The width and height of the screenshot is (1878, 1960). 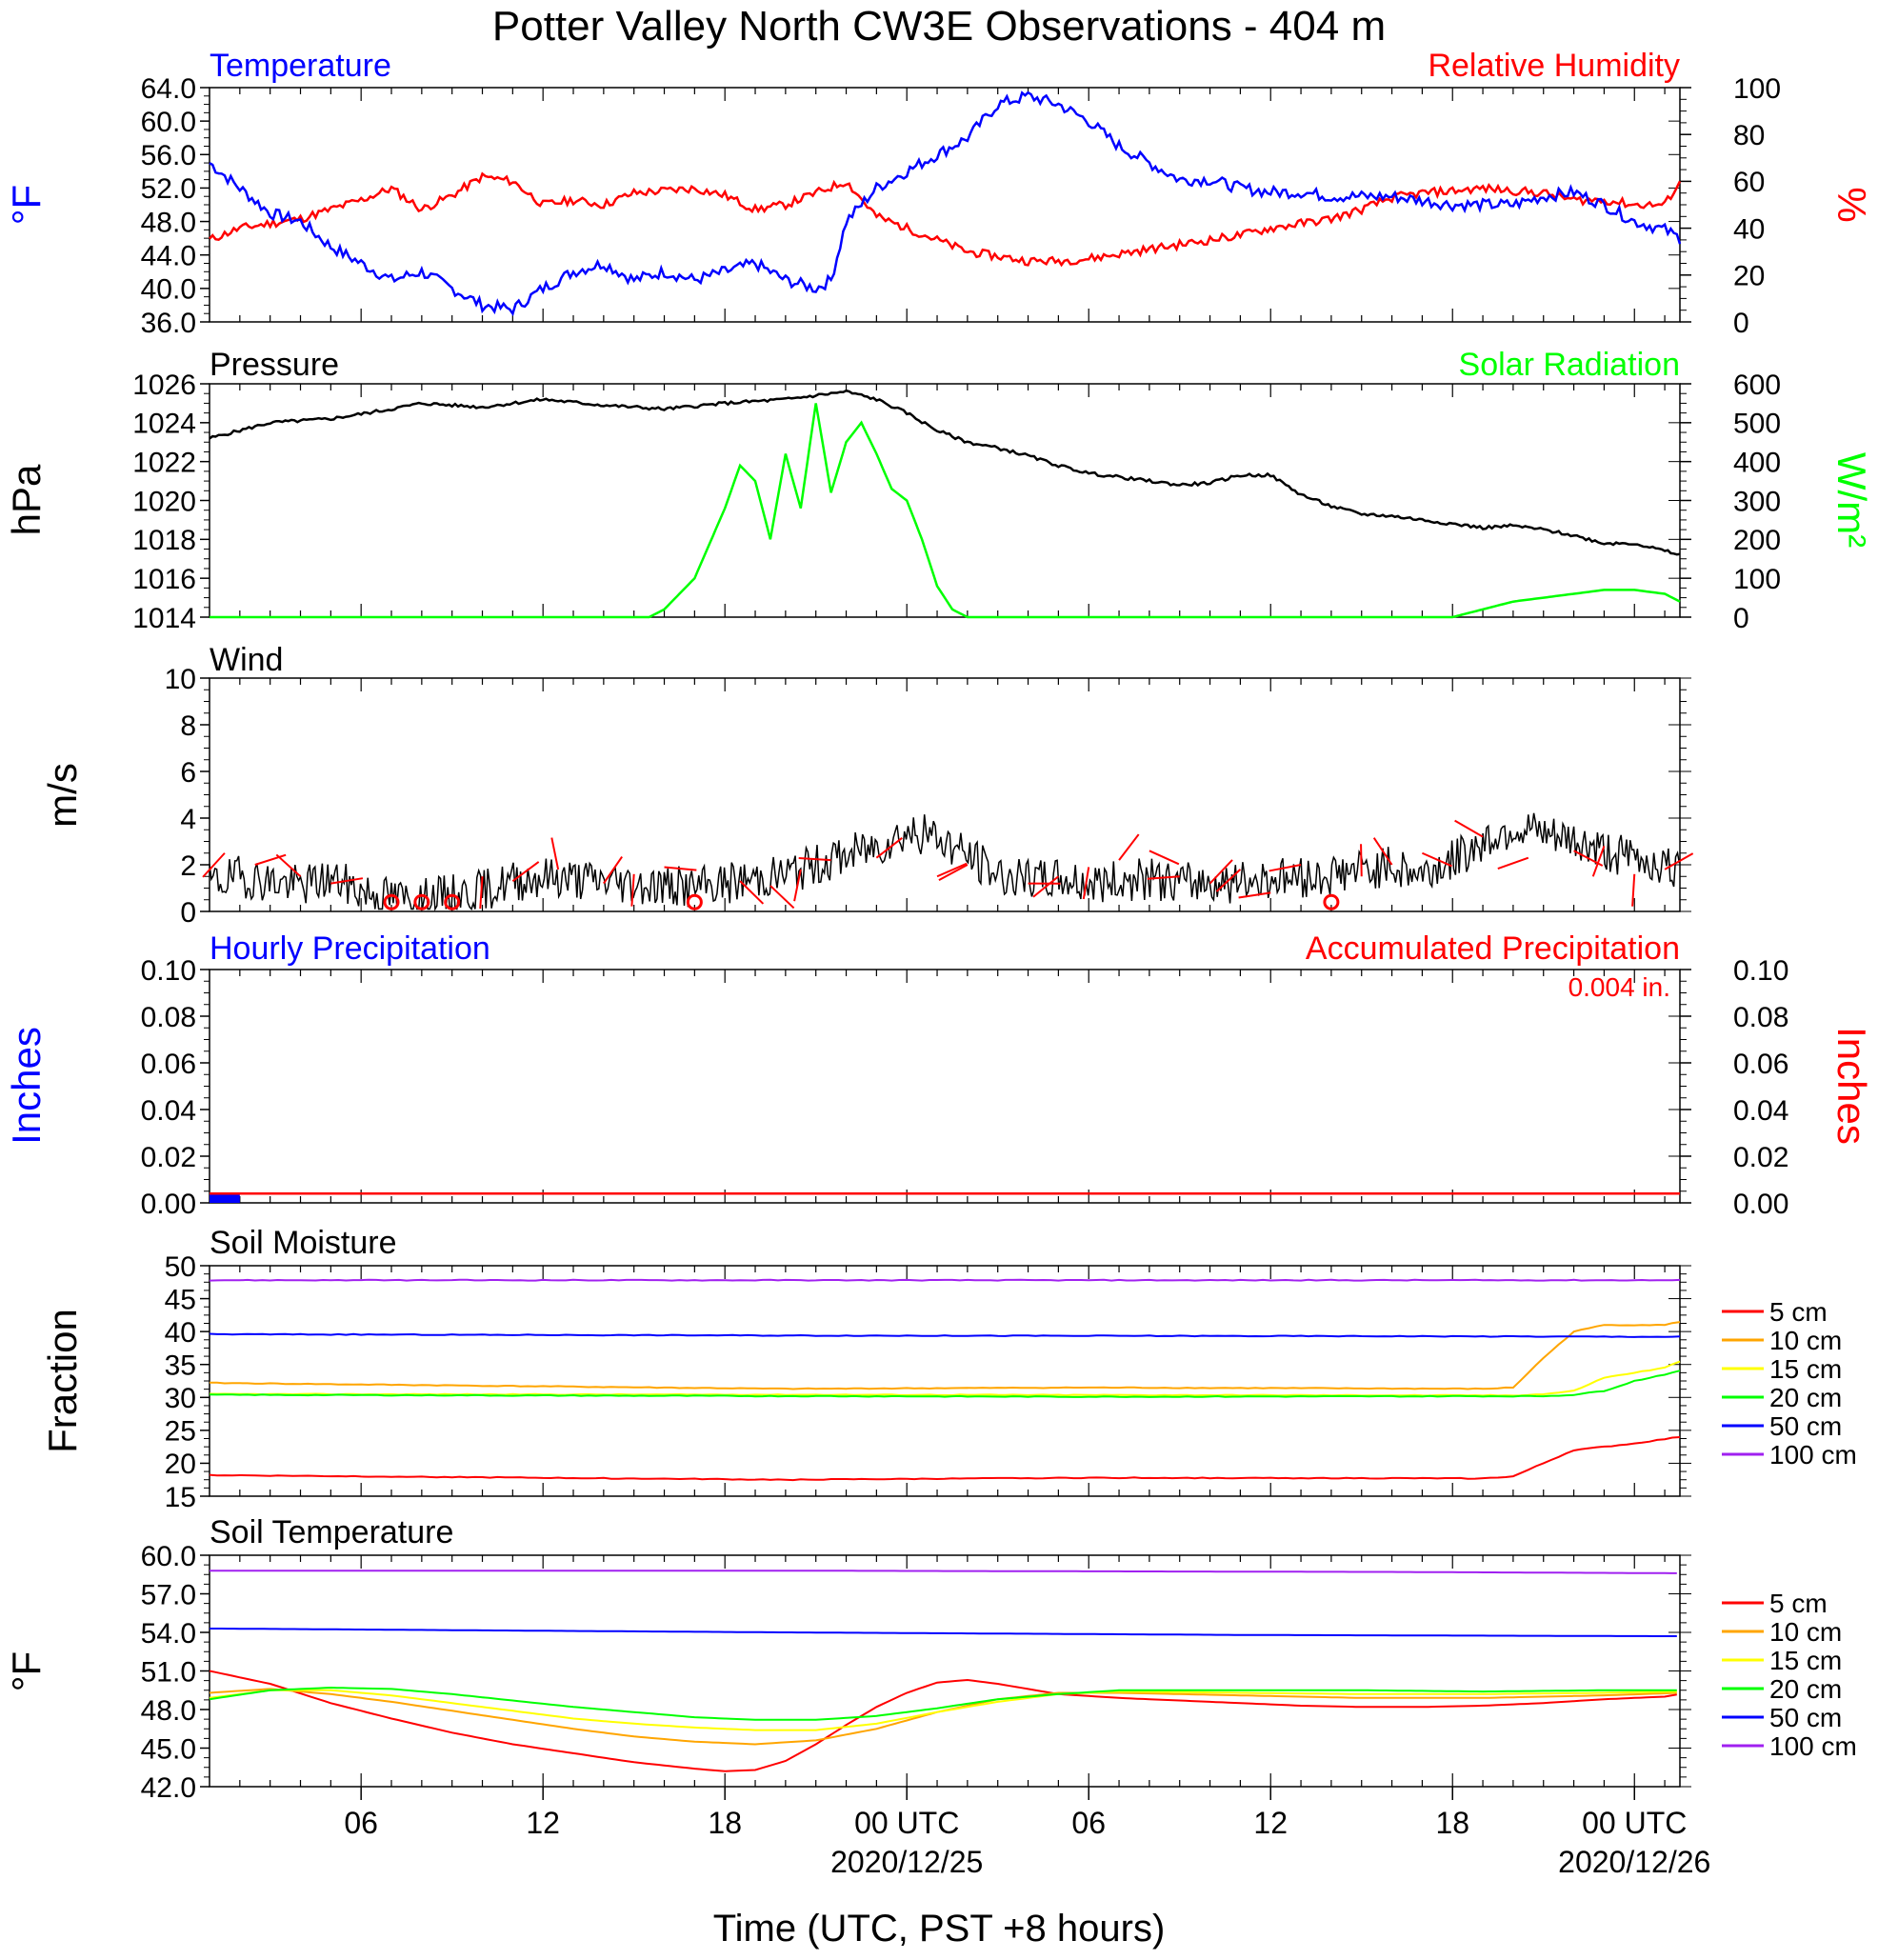 I want to click on x-axis-label: Time (UTC, PST +8 hours), so click(x=939, y=1929).